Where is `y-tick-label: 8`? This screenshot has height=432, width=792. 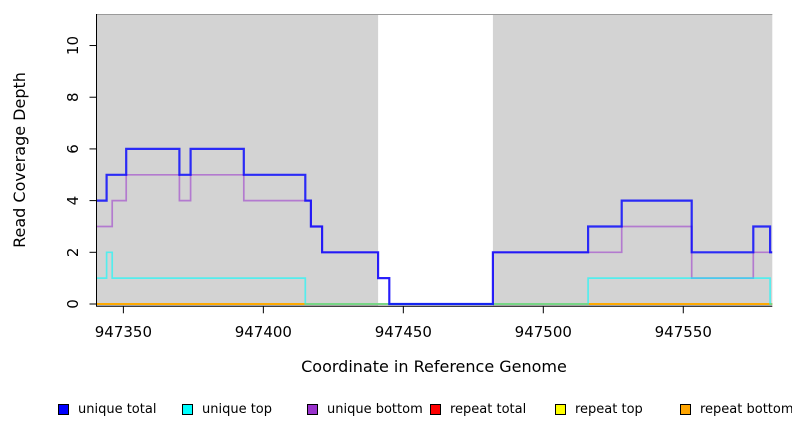
y-tick-label: 8 is located at coordinates (73, 97).